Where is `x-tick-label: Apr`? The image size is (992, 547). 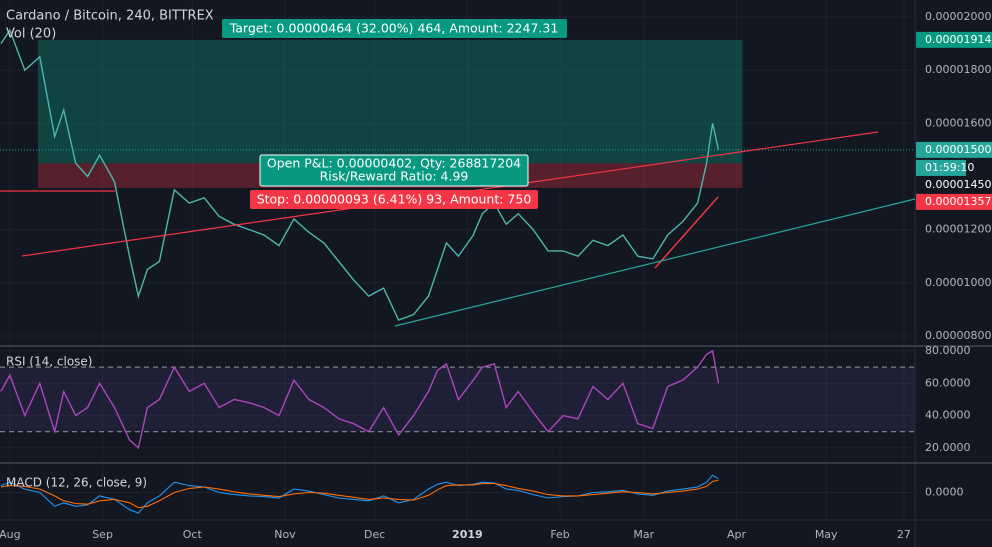 x-tick-label: Apr is located at coordinates (737, 534).